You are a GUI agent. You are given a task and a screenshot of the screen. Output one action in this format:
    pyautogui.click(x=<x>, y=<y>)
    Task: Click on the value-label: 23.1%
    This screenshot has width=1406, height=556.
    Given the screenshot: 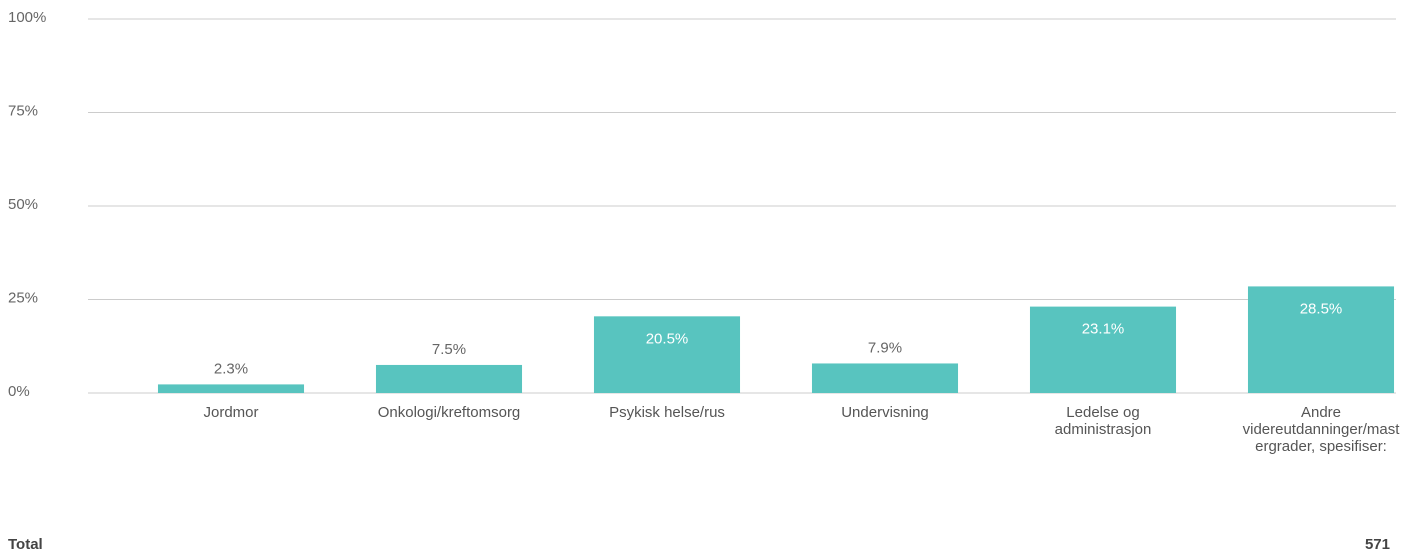 What is the action you would take?
    pyautogui.click(x=1103, y=329)
    